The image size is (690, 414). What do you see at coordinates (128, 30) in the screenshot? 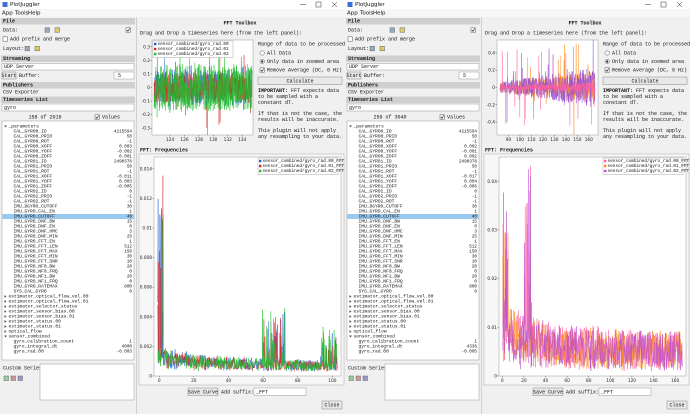
I see `data-checkbox` at bounding box center [128, 30].